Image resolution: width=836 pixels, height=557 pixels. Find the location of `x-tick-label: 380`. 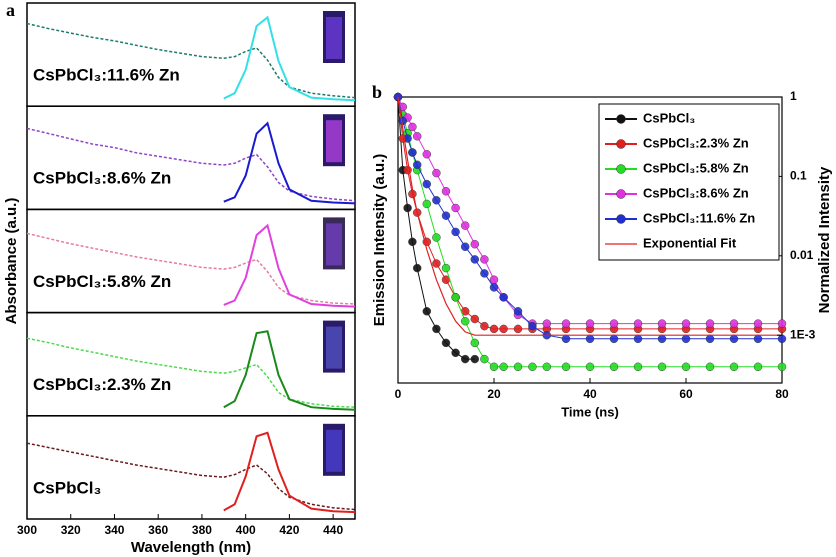

x-tick-label: 380 is located at coordinates (202, 530).